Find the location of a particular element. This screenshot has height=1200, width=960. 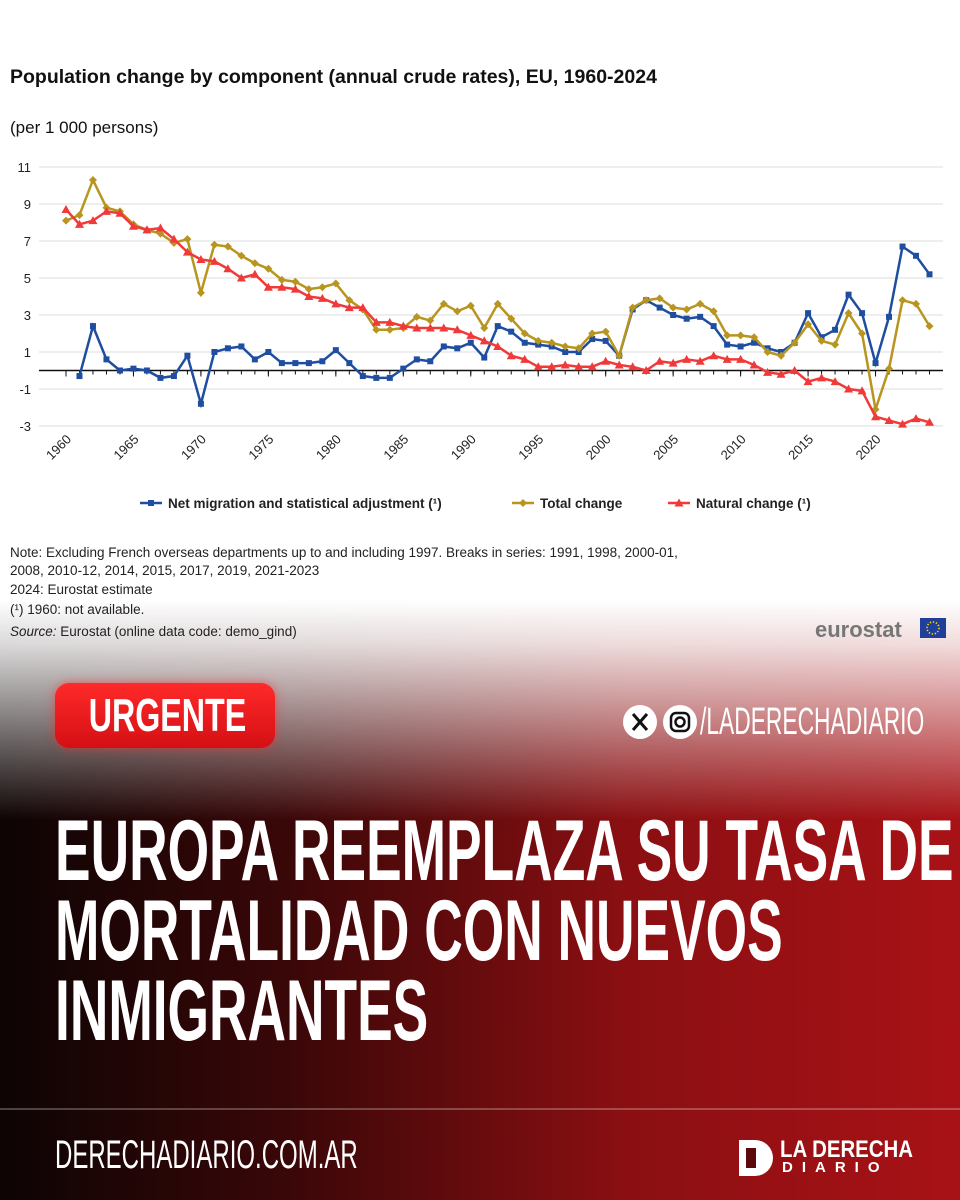

footer-url: DERECHADIARIO.COM.AR is located at coordinates (206, 1155).